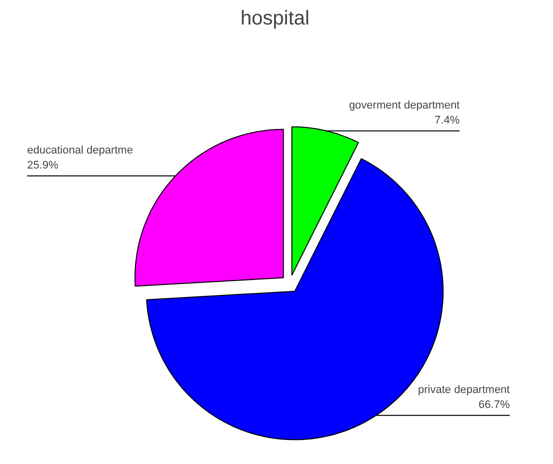  I want to click on data-label: 66.7%, so click(494, 404).